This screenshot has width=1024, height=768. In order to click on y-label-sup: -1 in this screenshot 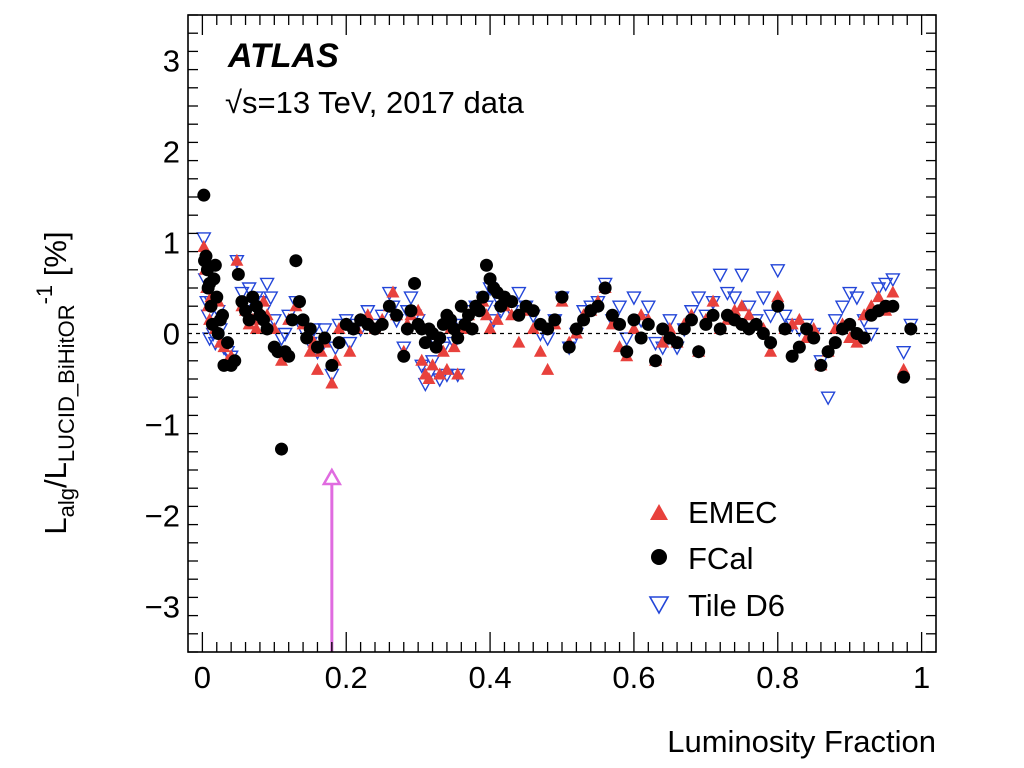, I will do `click(44, 295)`.